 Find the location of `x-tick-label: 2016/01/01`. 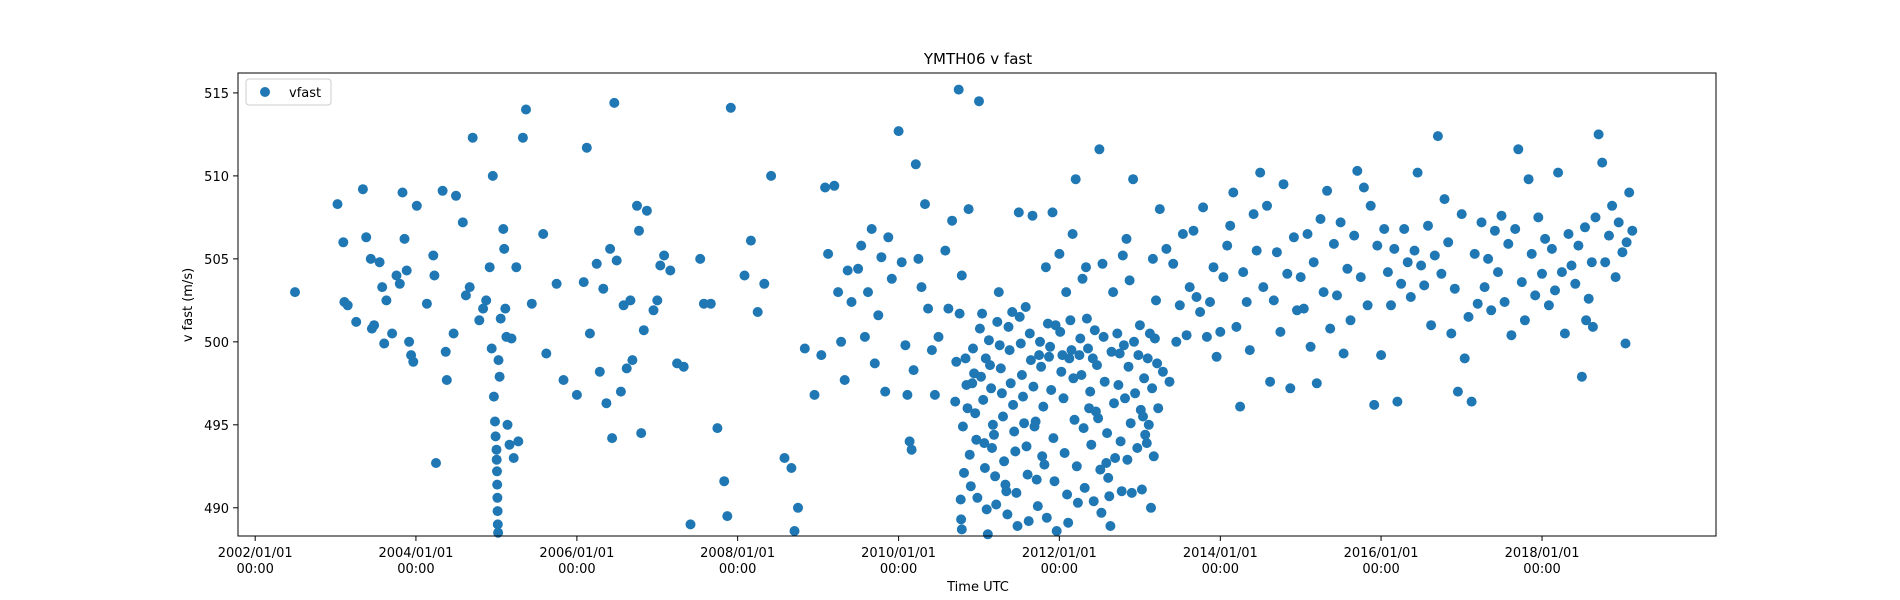

x-tick-label: 2016/01/01 is located at coordinates (1381, 553).